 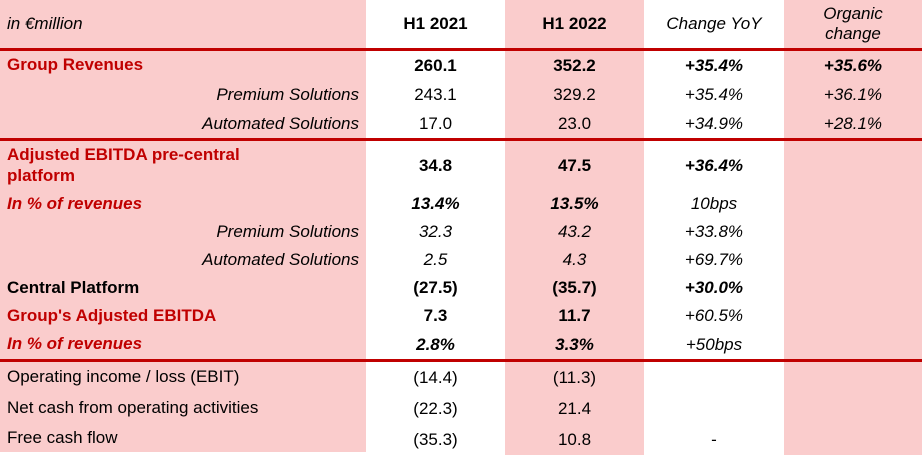 What do you see at coordinates (435, 125) in the screenshot?
I see `cell-h1-2021: 17.0` at bounding box center [435, 125].